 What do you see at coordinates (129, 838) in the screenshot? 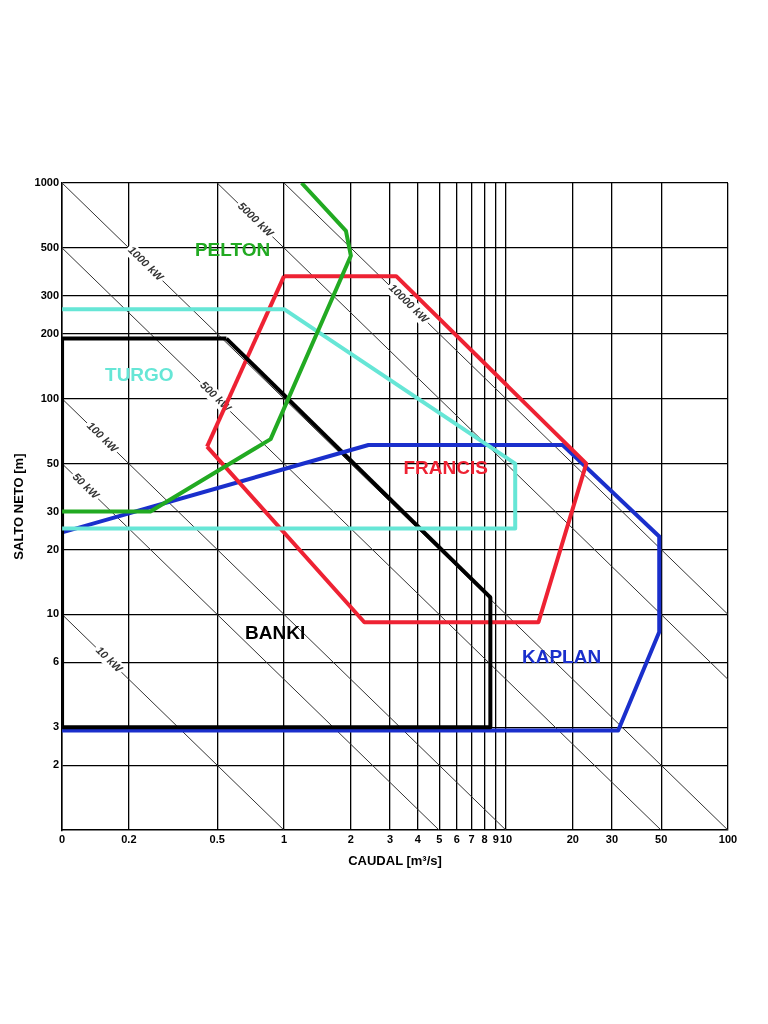
I see `x-tick-label: 0.2` at bounding box center [129, 838].